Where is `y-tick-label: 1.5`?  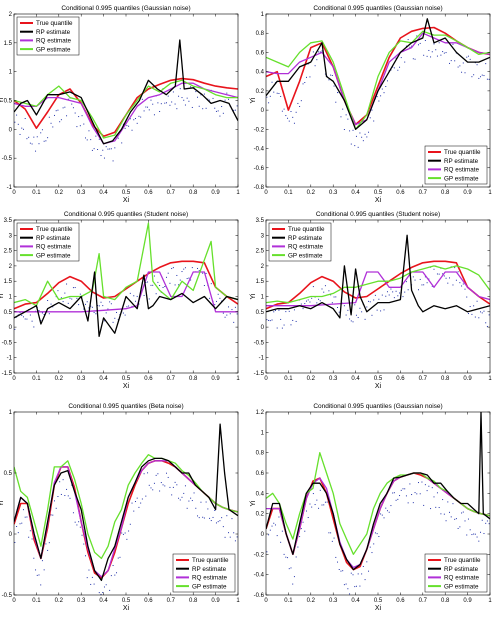 y-tick-label: 1.5 is located at coordinates (8, 44).